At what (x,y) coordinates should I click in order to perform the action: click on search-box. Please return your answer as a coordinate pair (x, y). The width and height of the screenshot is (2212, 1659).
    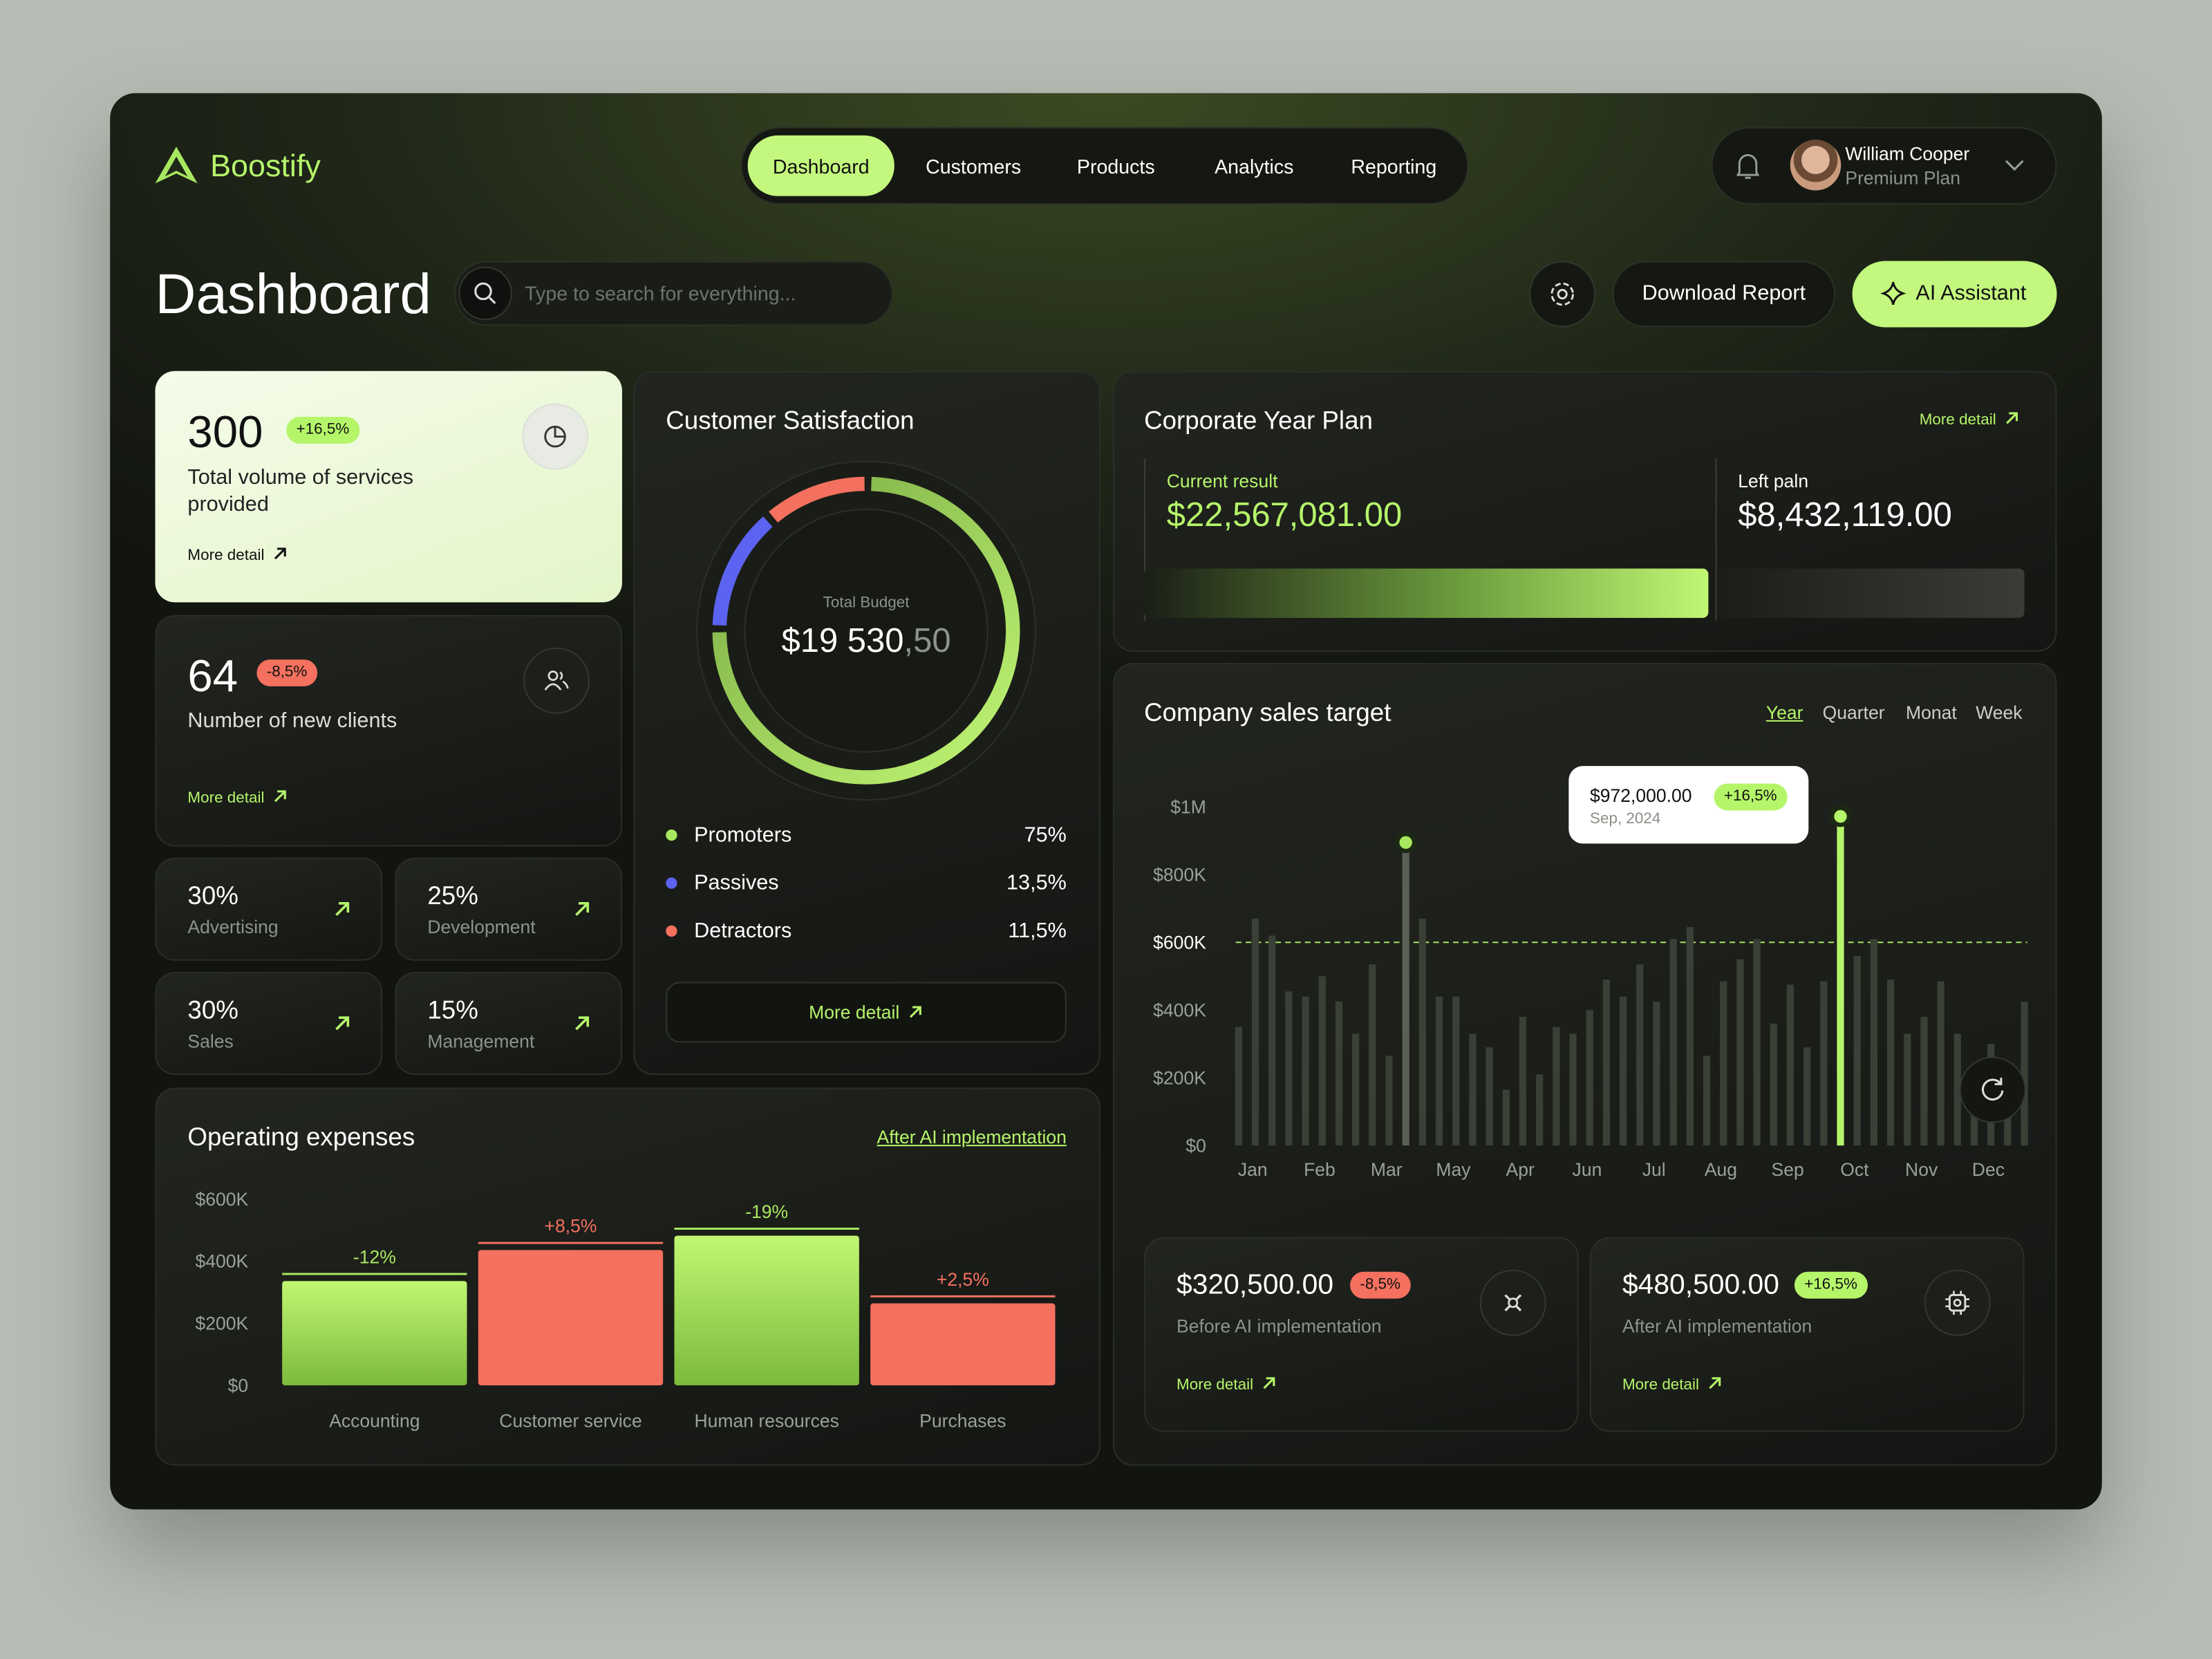
    Looking at the image, I should click on (673, 293).